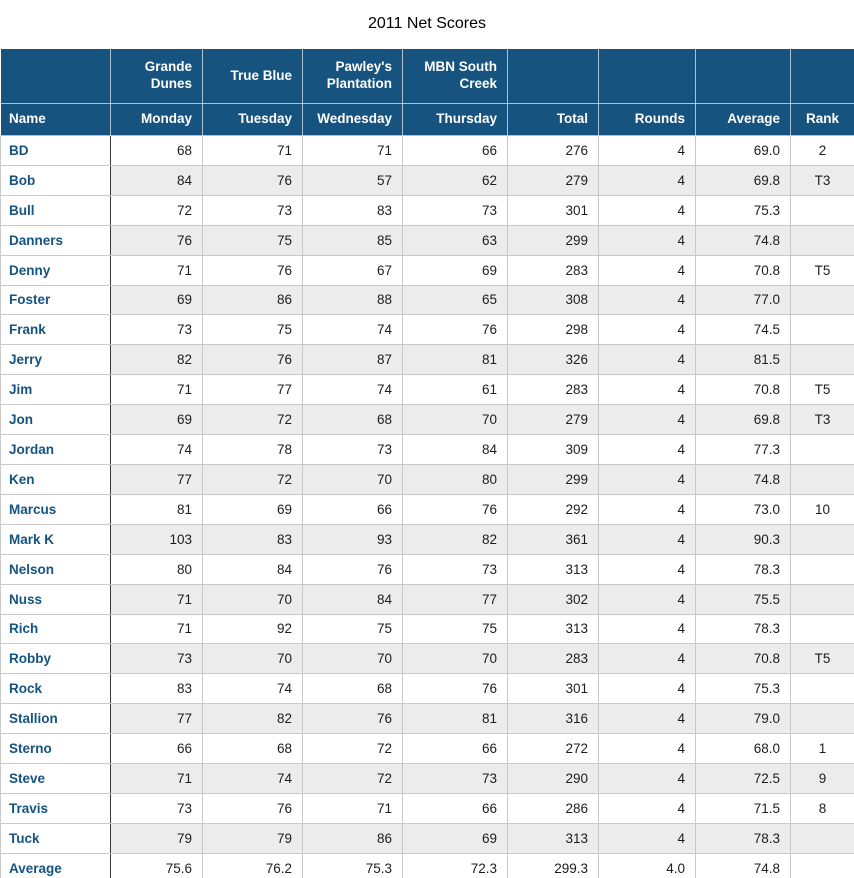 The width and height of the screenshot is (854, 878). What do you see at coordinates (352, 76) in the screenshot?
I see `course-header-cell: Pawley's Plantation` at bounding box center [352, 76].